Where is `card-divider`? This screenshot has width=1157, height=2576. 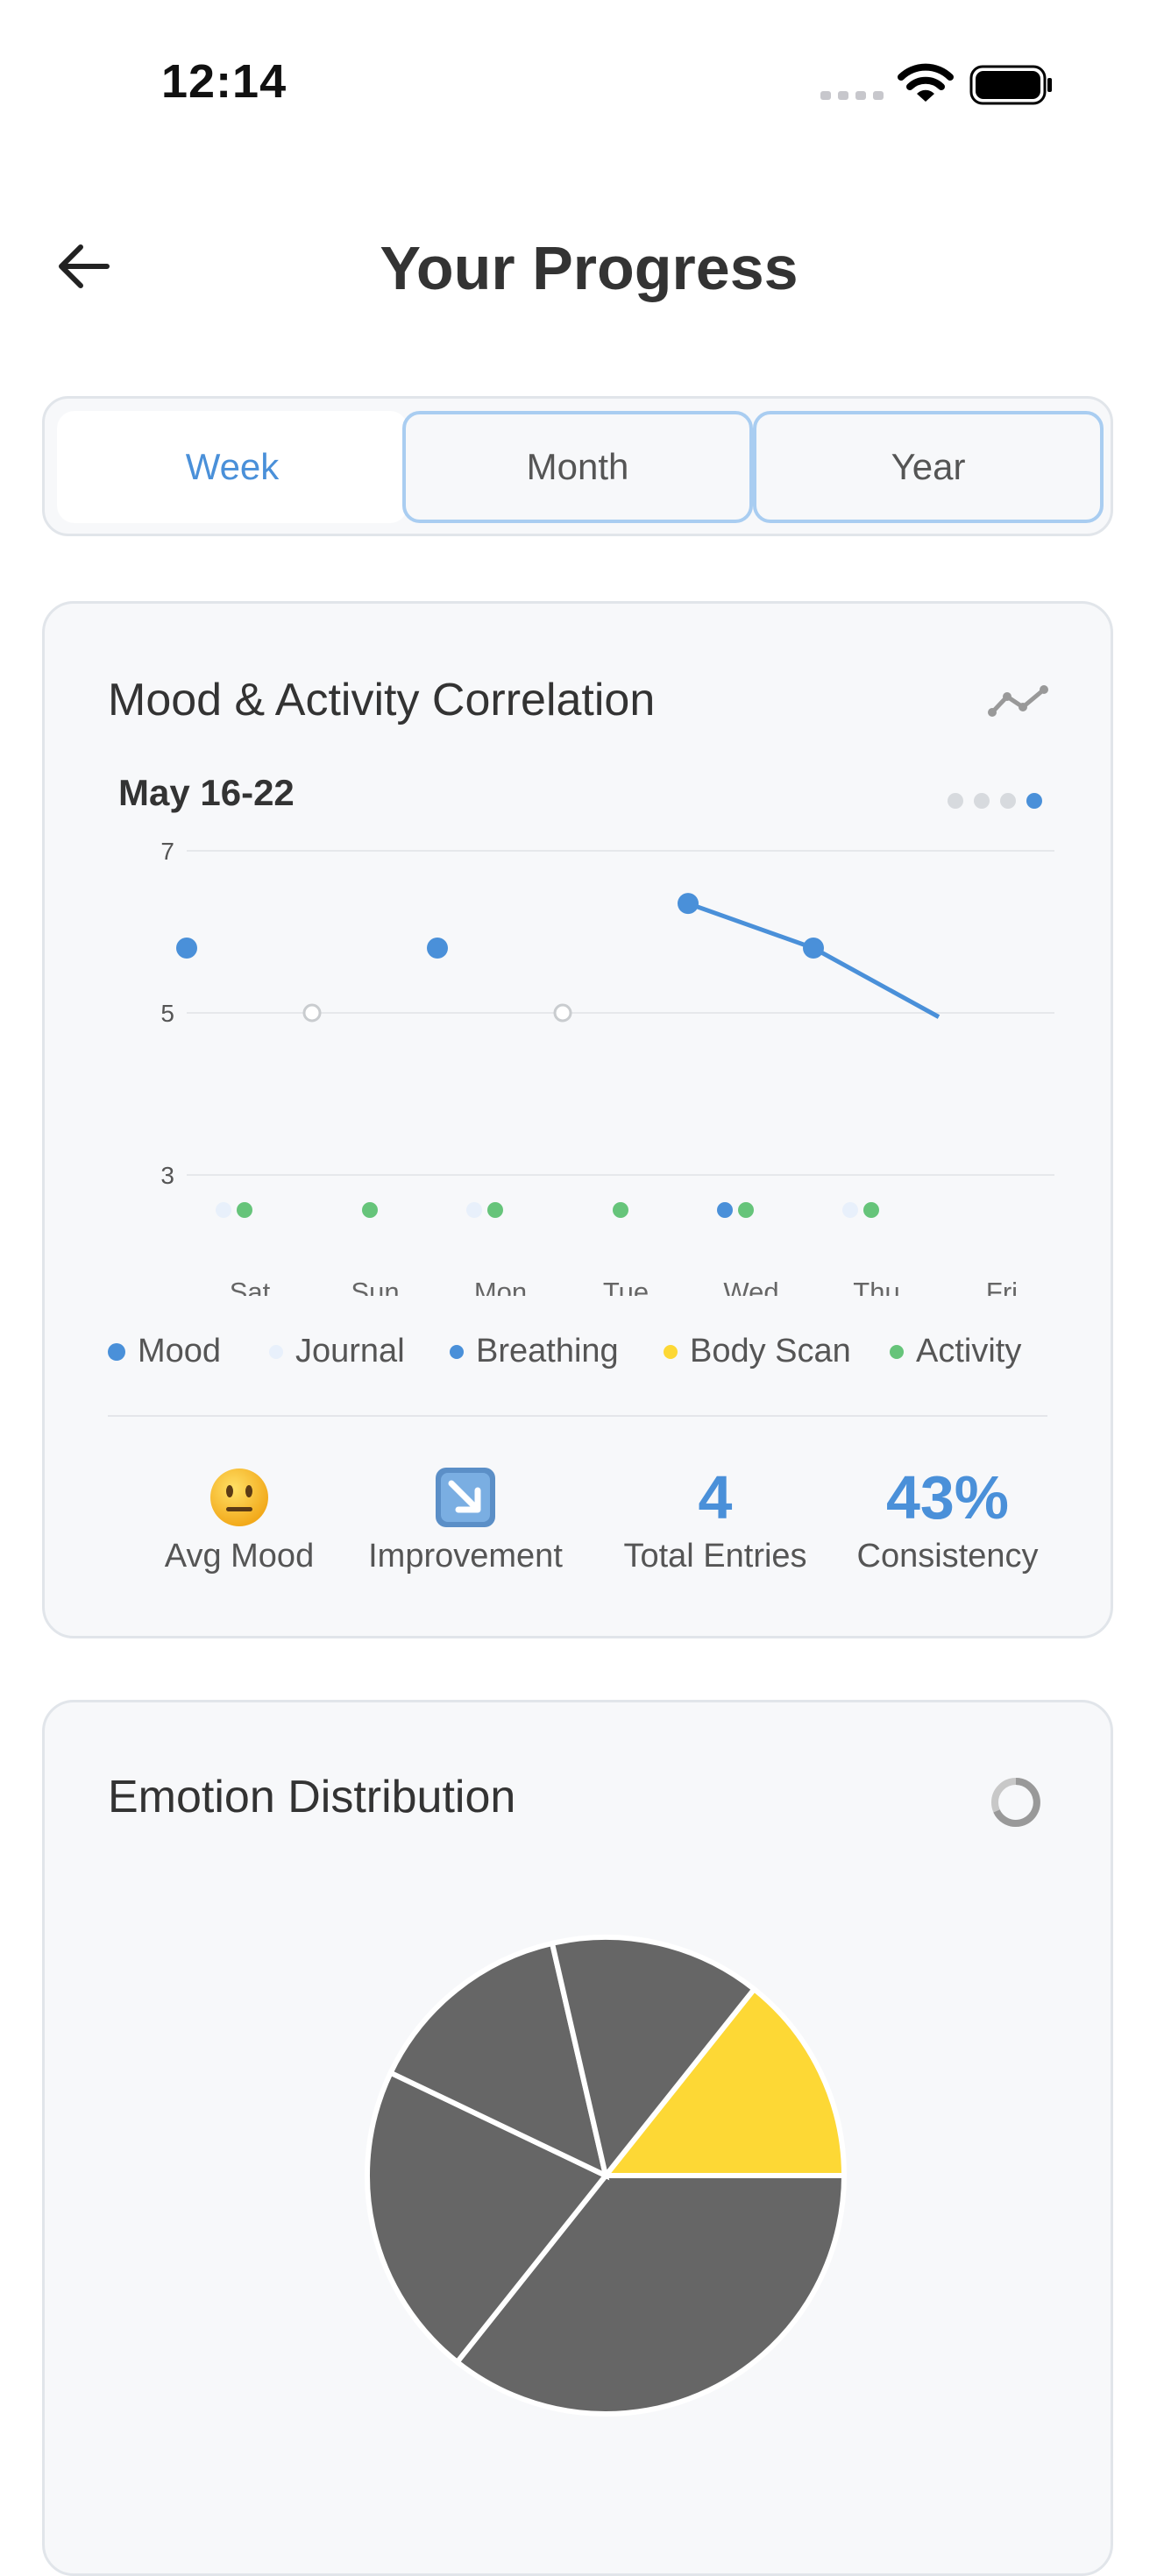
card-divider is located at coordinates (577, 1416).